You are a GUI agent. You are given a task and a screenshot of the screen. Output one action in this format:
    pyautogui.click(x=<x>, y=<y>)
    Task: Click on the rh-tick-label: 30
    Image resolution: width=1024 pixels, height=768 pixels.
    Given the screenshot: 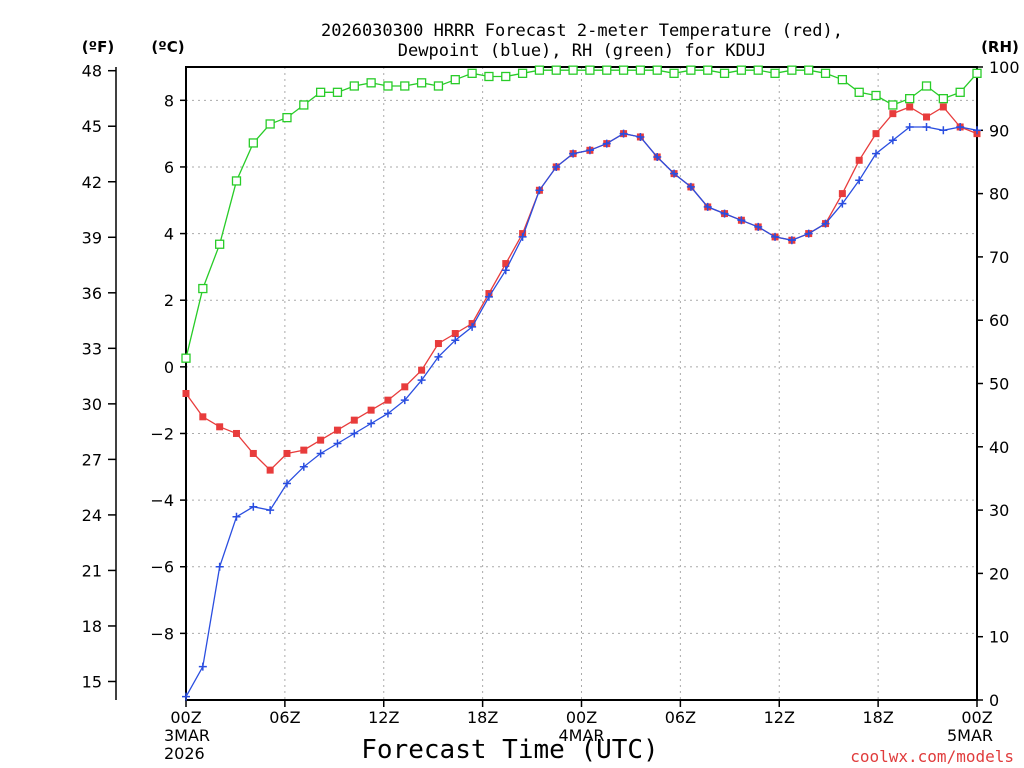 What is the action you would take?
    pyautogui.click(x=999, y=510)
    